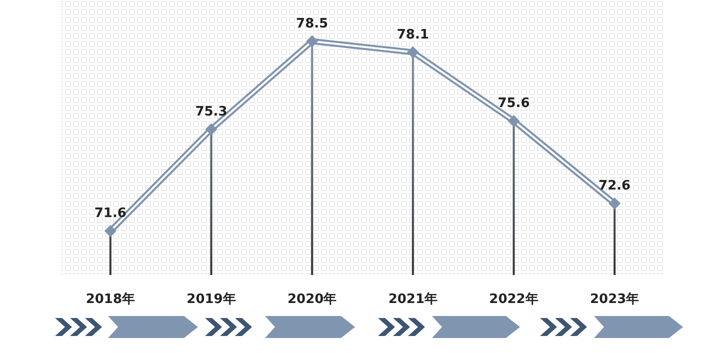 The image size is (712, 353). Describe the element at coordinates (110, 213) in the screenshot. I see `data-label: 71.6` at that location.